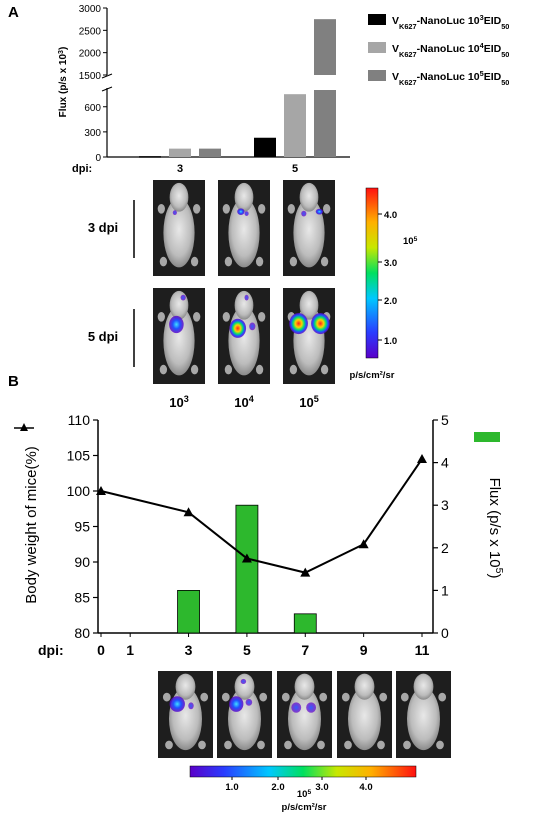 The width and height of the screenshot is (536, 820). I want to click on body-weight-line, so click(261, 516).